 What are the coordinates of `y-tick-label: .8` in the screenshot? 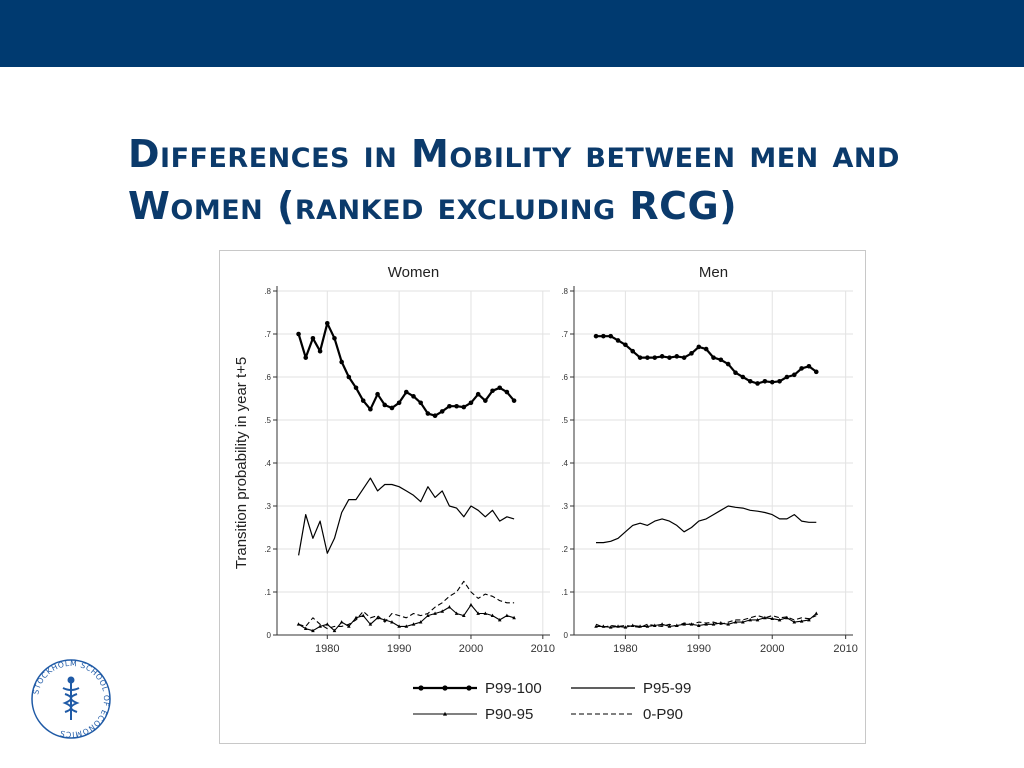 It's located at (267, 291).